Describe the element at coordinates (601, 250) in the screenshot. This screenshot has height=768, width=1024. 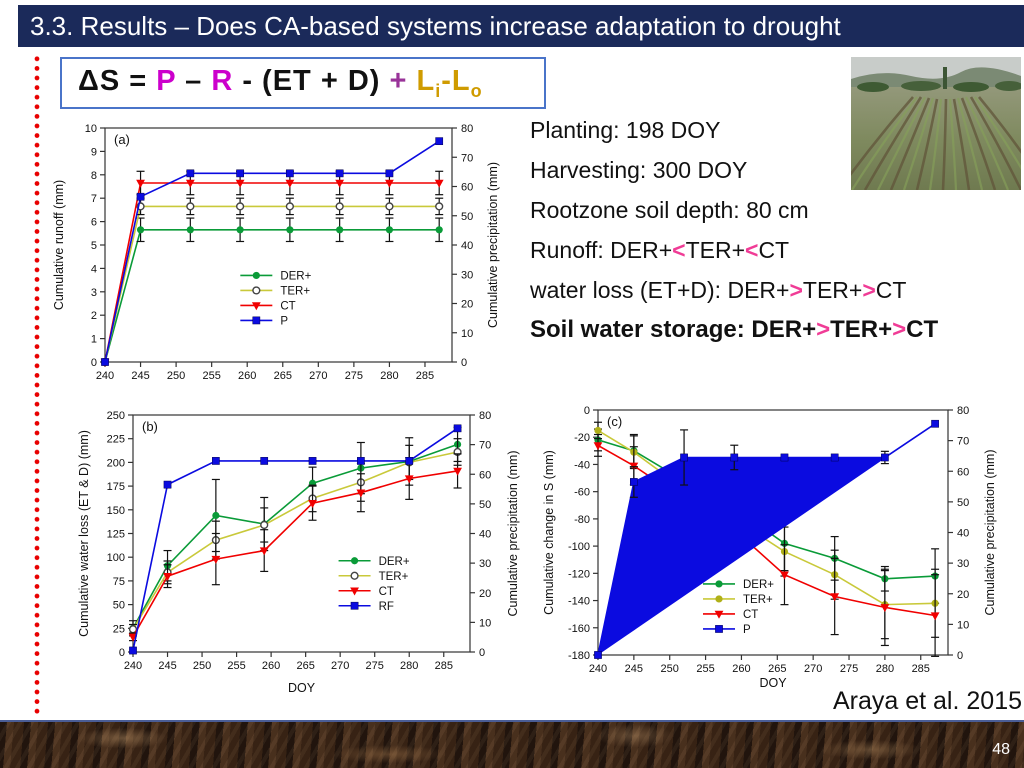
I see `info-line-segment: Runoff: DER+` at that location.